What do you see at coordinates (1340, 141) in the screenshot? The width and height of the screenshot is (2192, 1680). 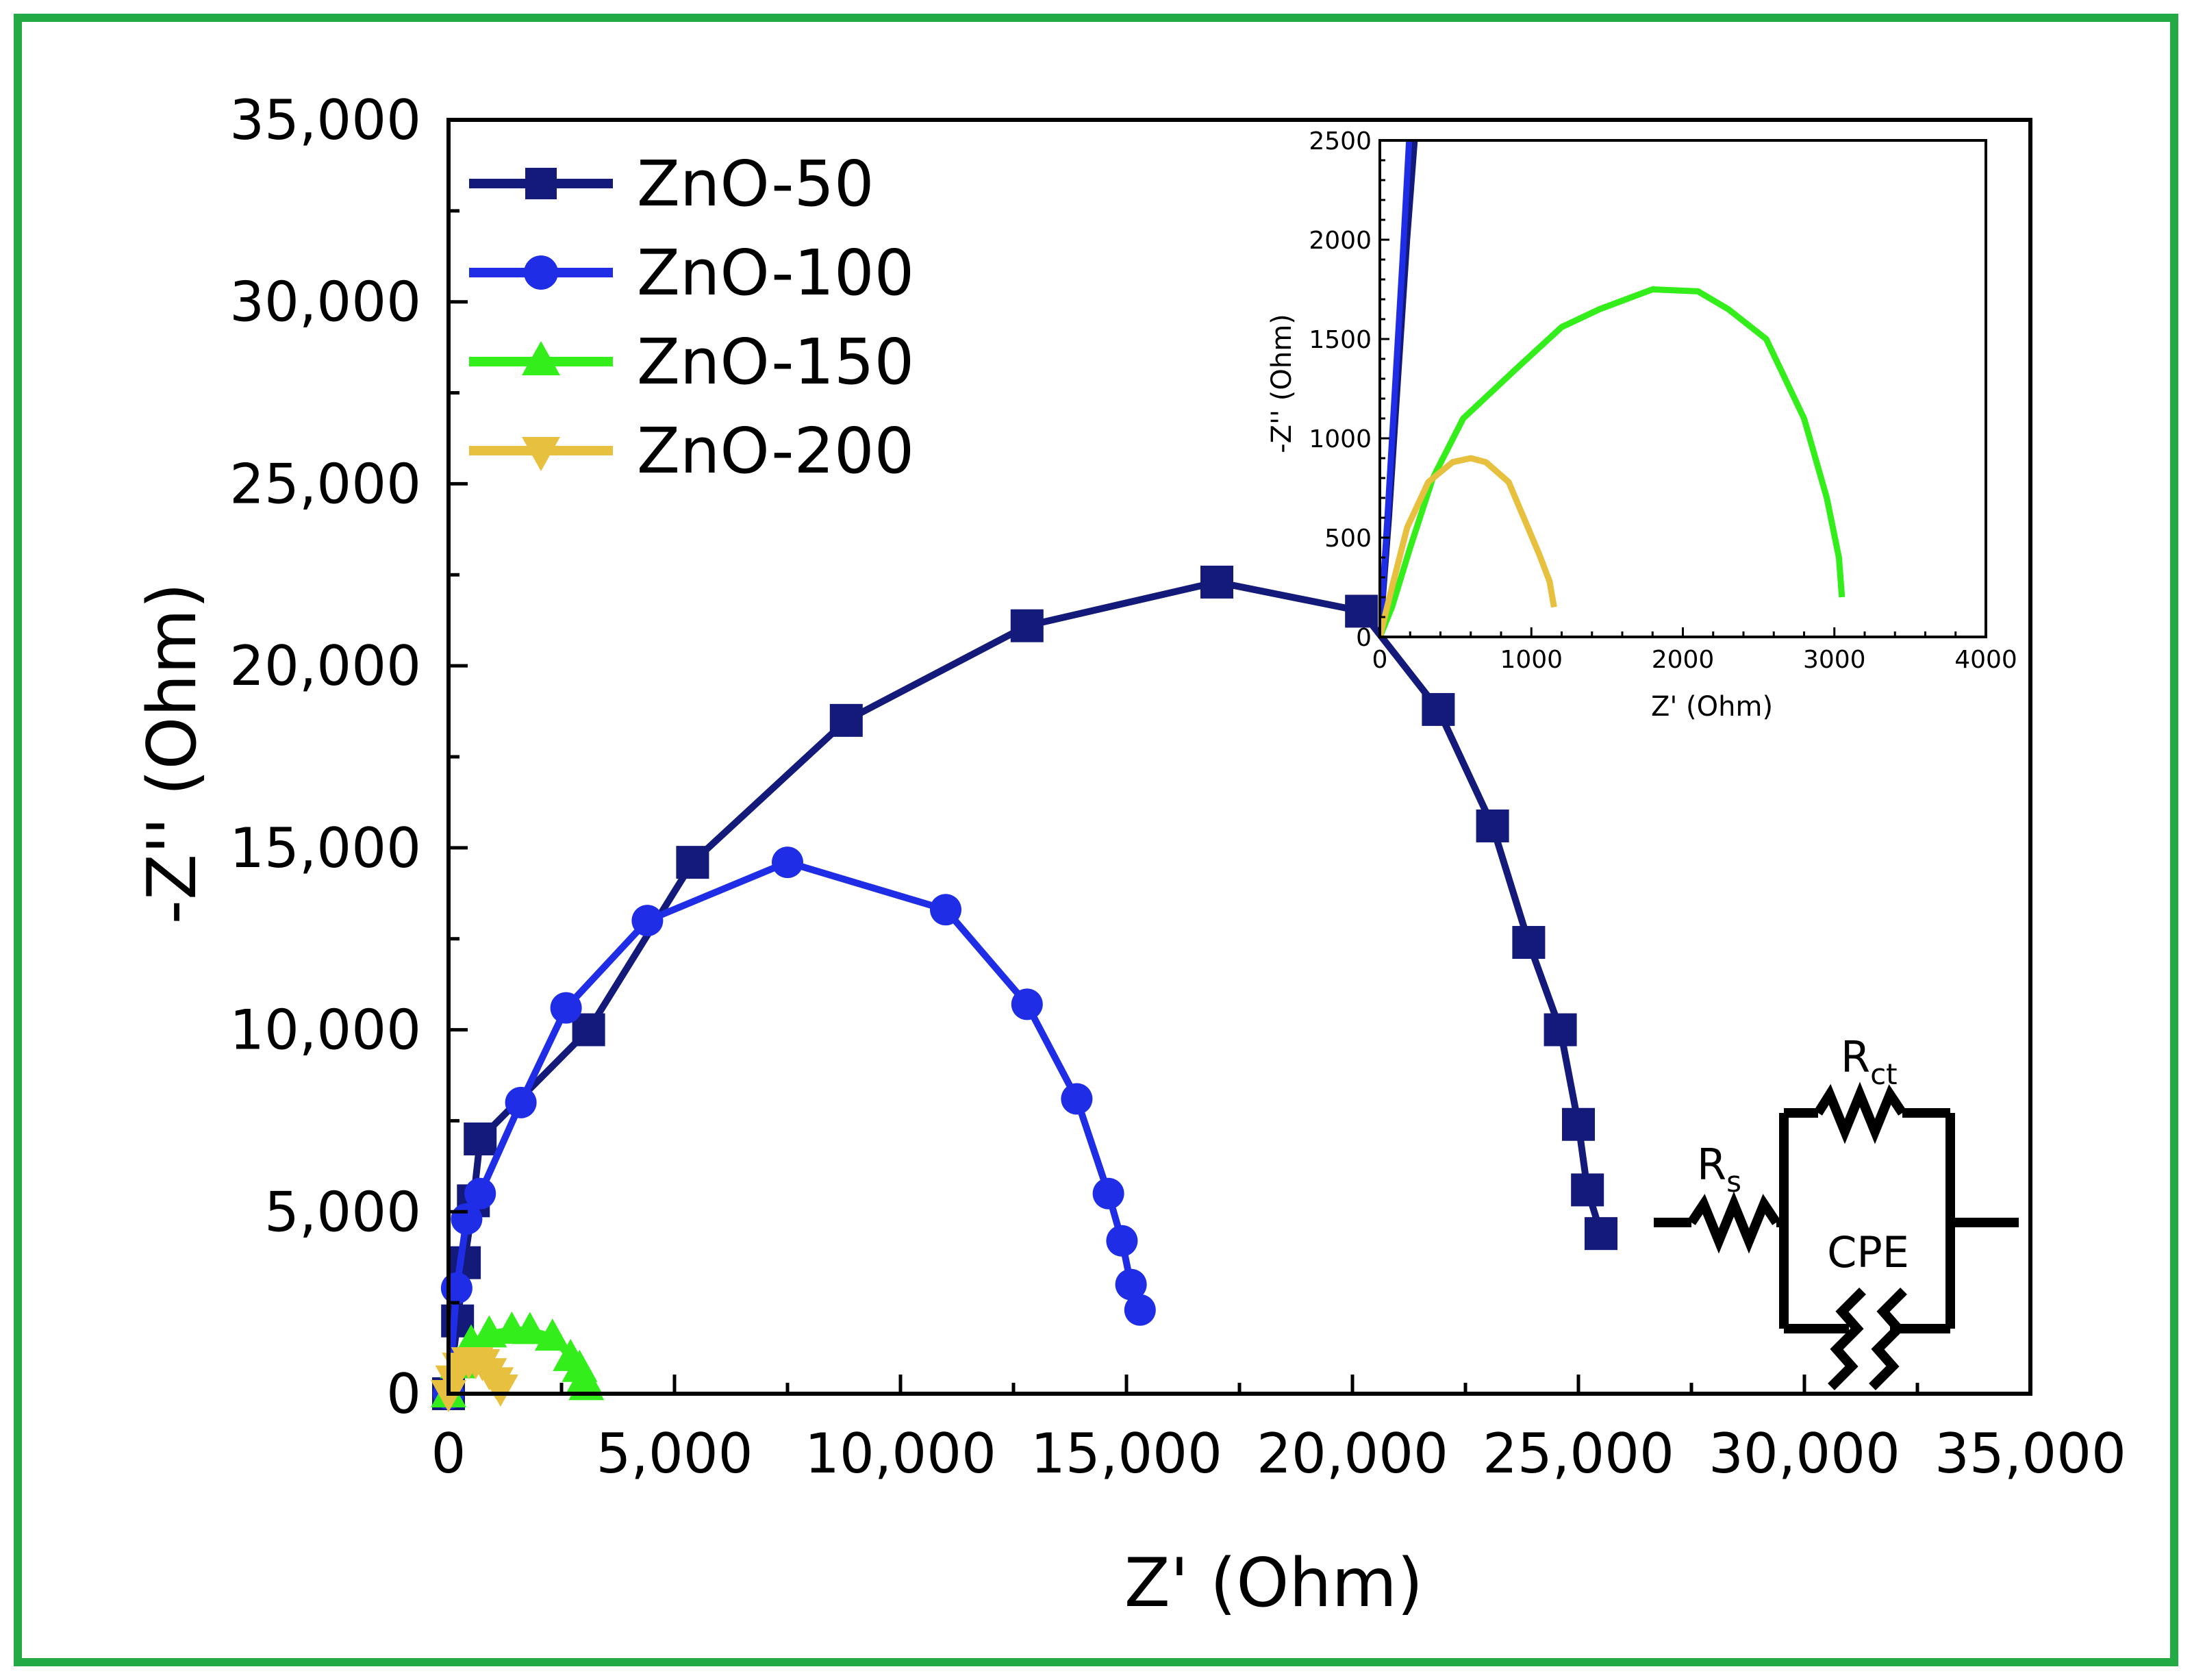 I see `inset-y-tick-label: 2500` at bounding box center [1340, 141].